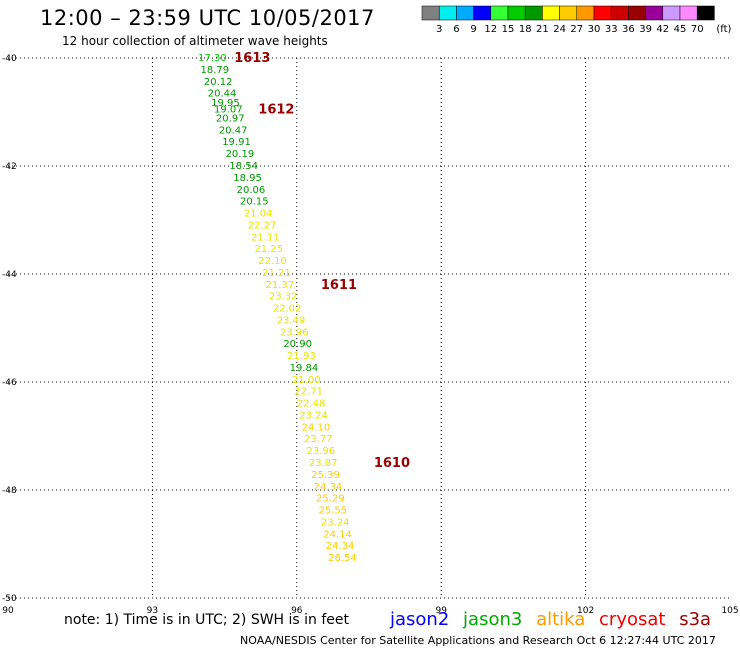 The height and width of the screenshot is (650, 740). Describe the element at coordinates (228, 109) in the screenshot. I see `swh-point-label: 19.07` at that location.